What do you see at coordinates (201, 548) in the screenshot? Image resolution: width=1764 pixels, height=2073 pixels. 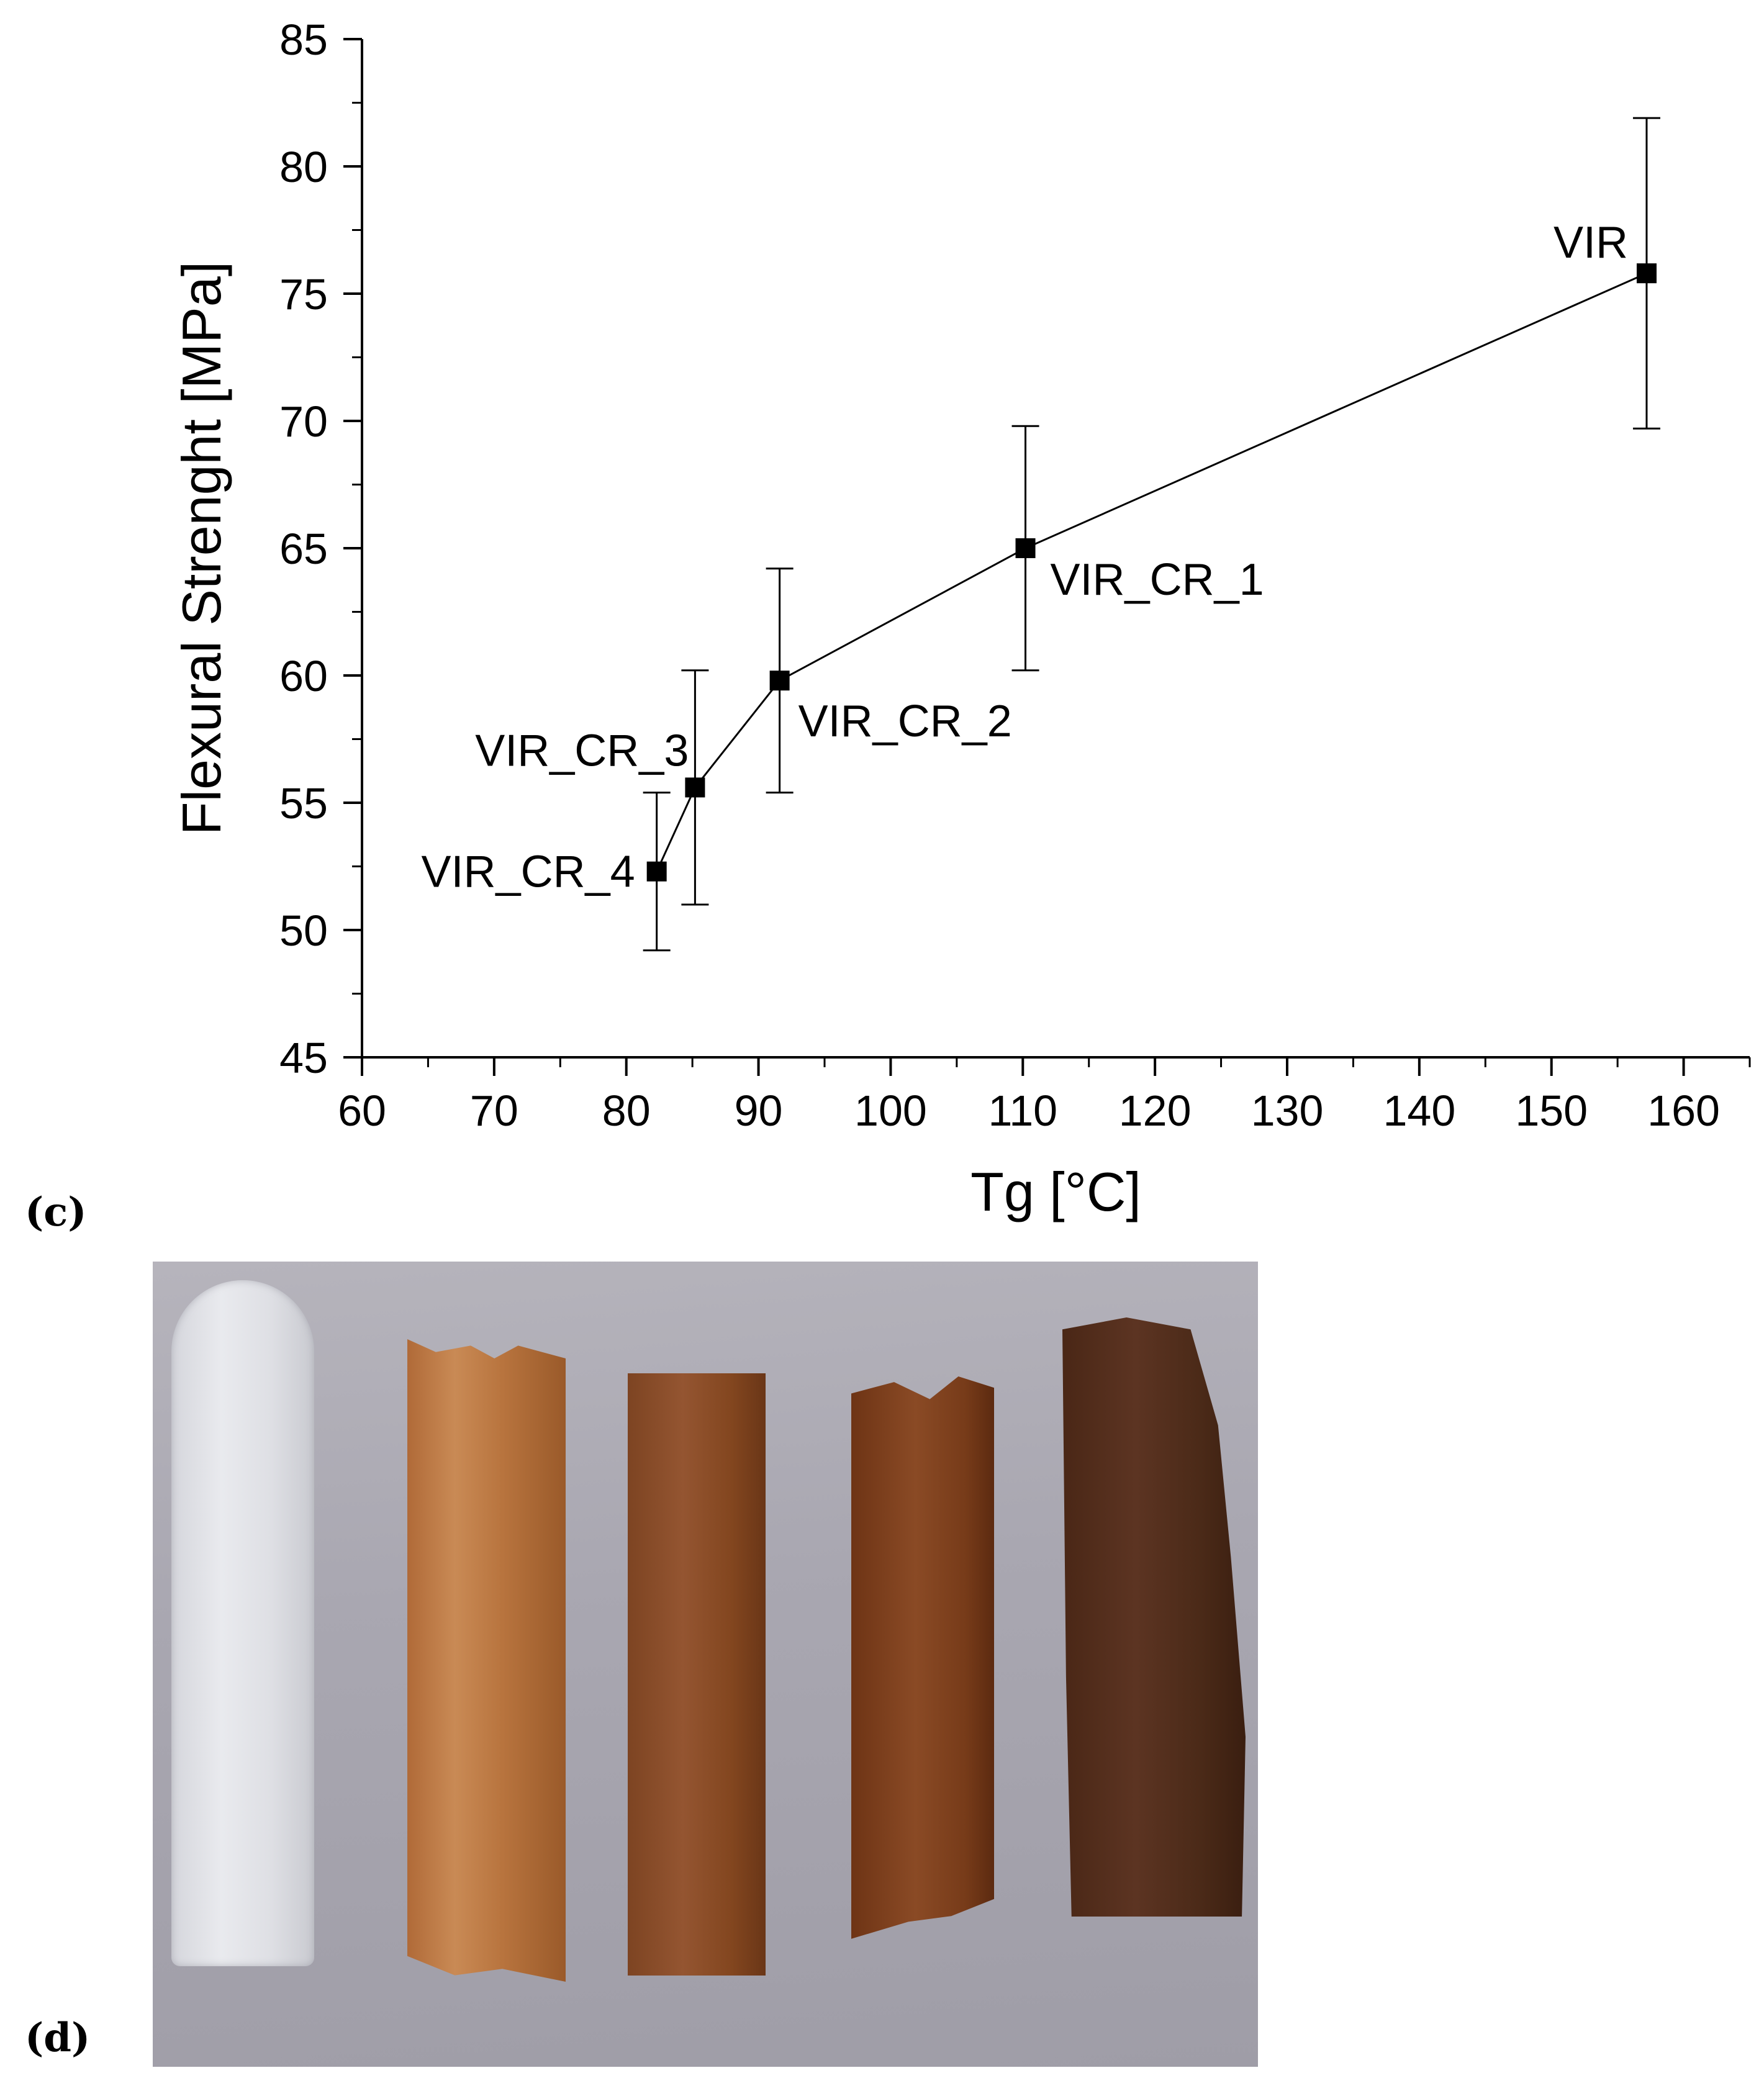 I see `y-axis-label: Flexural Strenght [MPa]` at bounding box center [201, 548].